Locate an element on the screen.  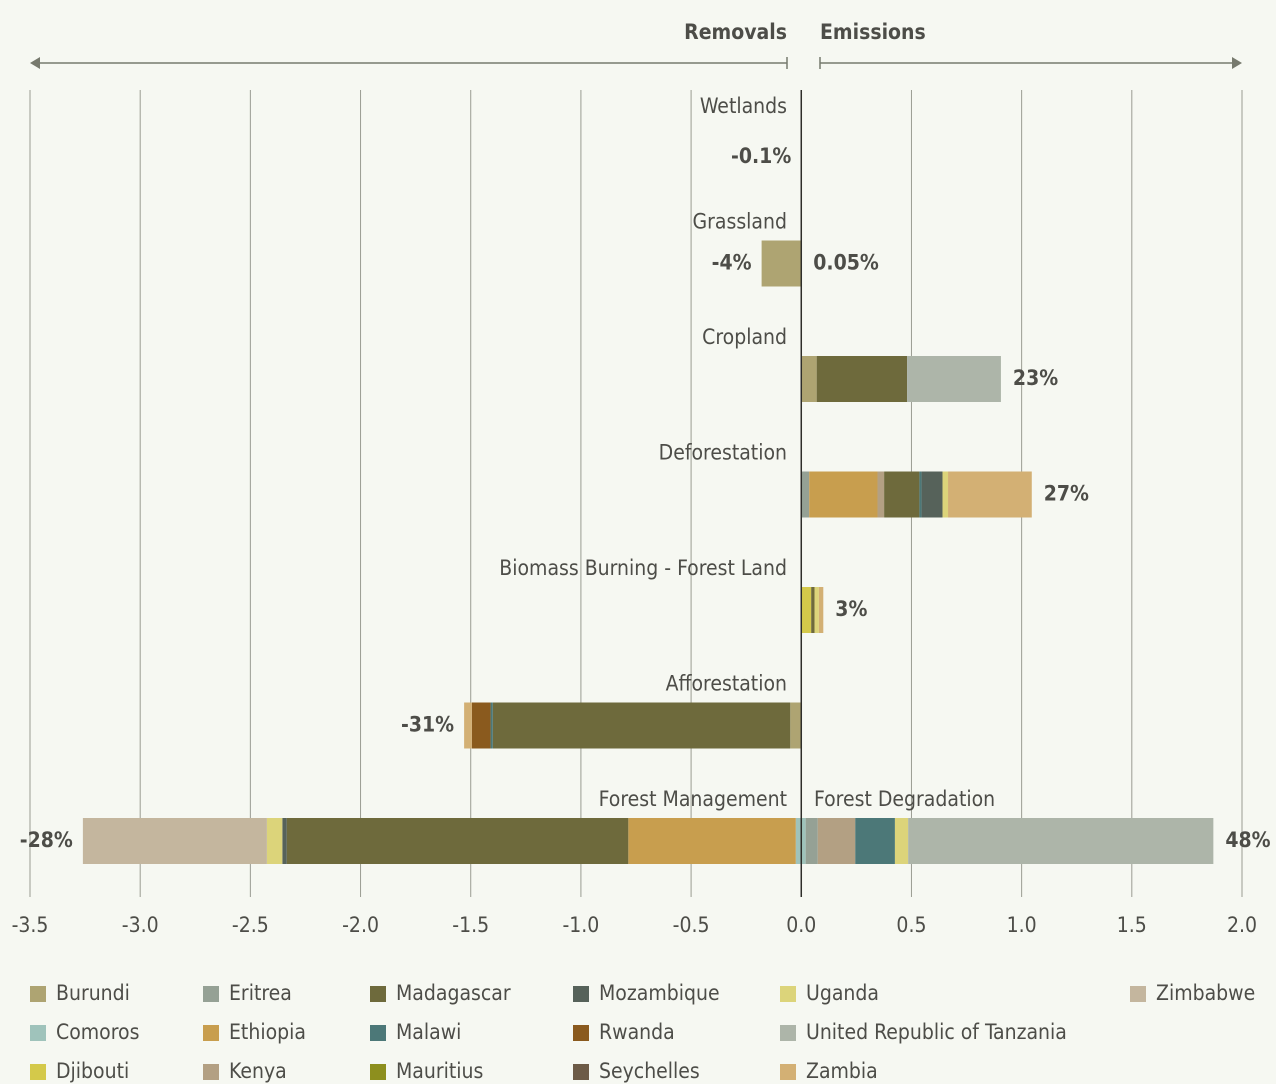
share-label: 0.05% is located at coordinates (846, 263).